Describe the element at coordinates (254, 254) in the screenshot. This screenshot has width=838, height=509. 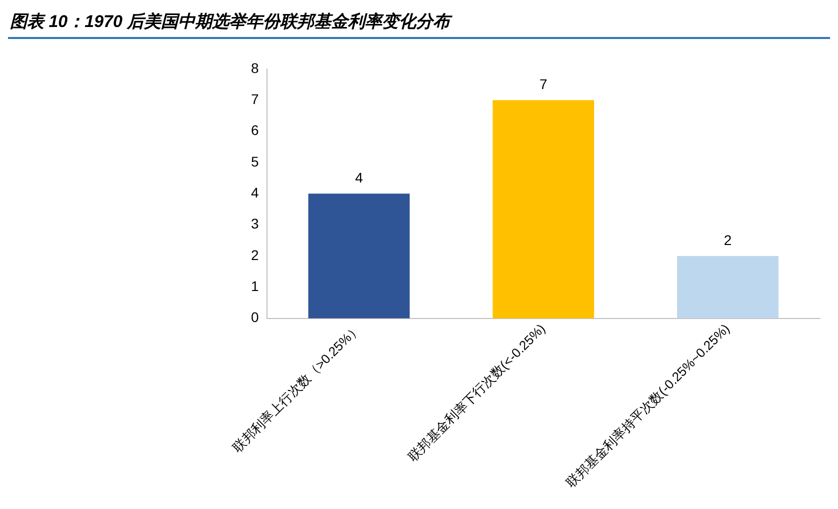
I see `y-tick-label: 2` at that location.